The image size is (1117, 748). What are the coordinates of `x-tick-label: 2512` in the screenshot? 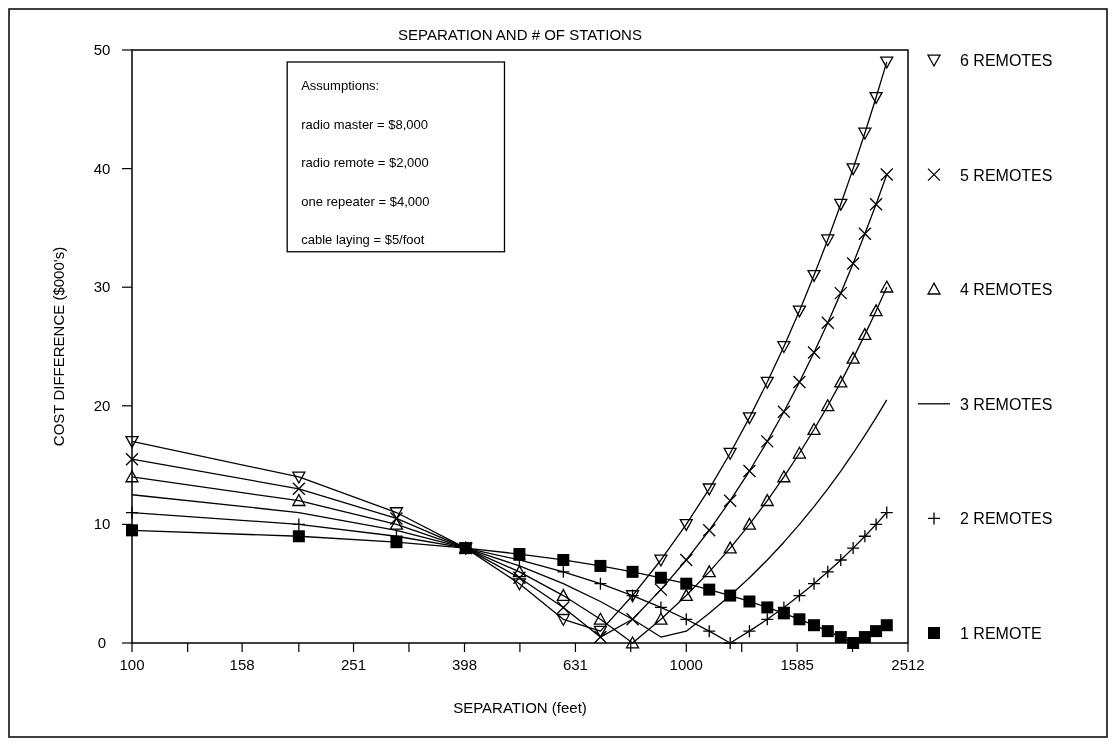 It's located at (908, 664).